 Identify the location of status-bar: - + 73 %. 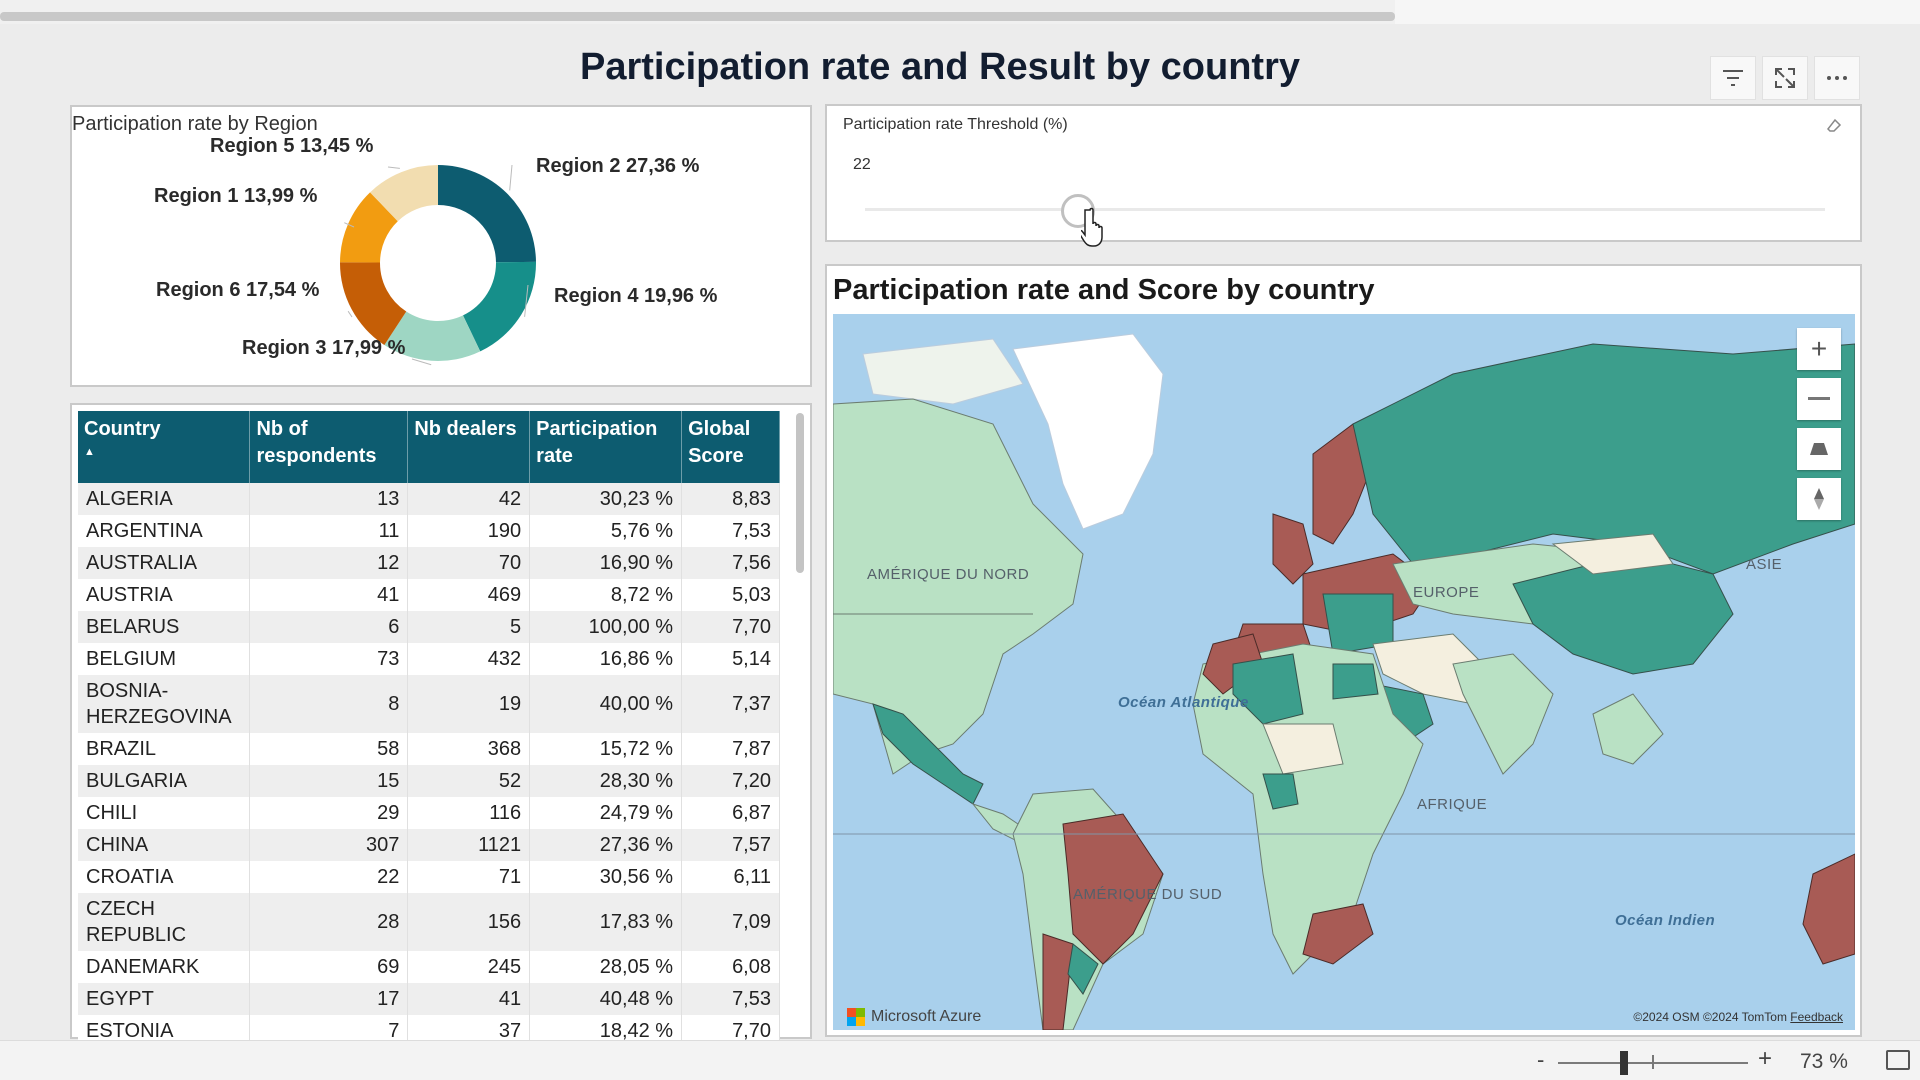
(960, 1060).